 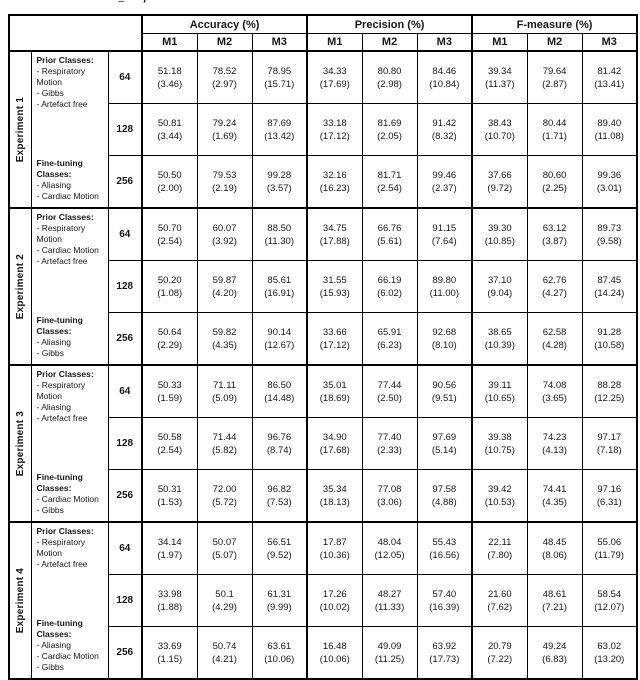 I want to click on metric-mean: 38.65, so click(x=499, y=332).